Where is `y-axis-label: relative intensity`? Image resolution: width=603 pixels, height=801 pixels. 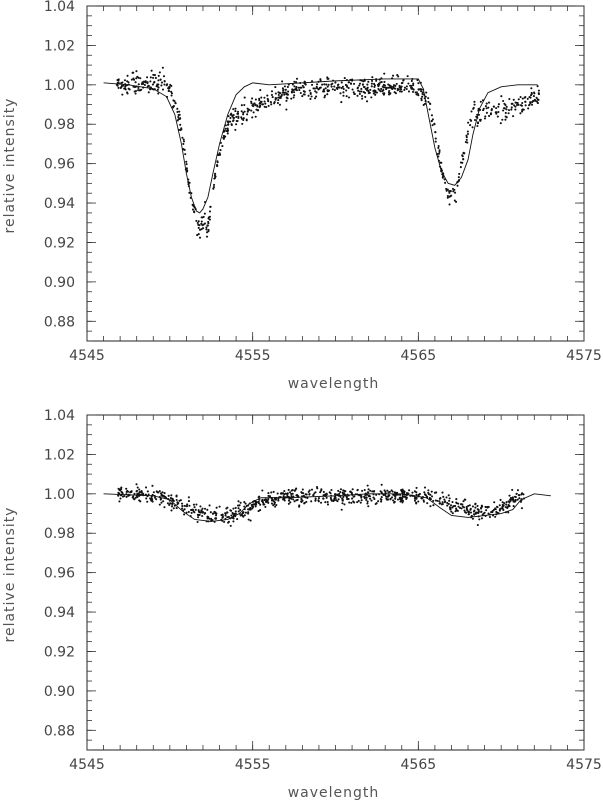
y-axis-label: relative intensity is located at coordinates (10, 166).